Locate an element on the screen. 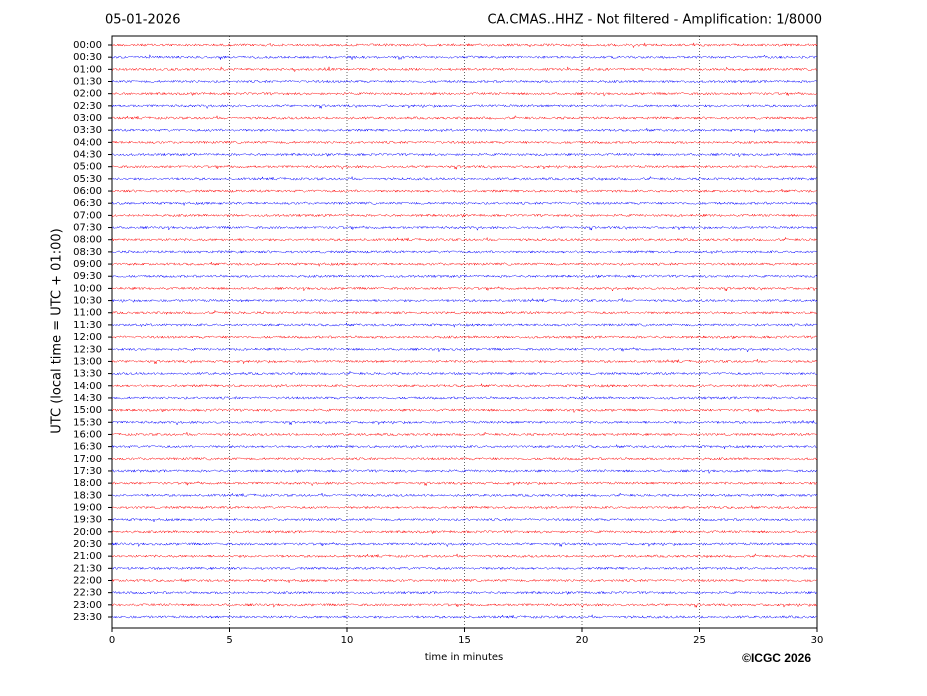 The height and width of the screenshot is (696, 927). y-tick-label: 03:30 is located at coordinates (87, 130).